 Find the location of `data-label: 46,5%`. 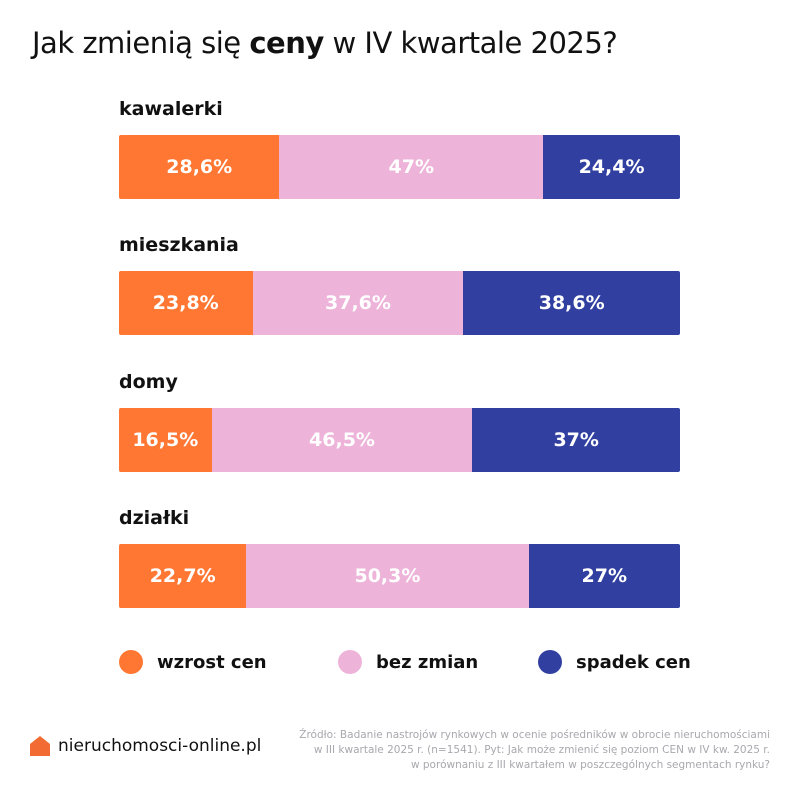

data-label: 46,5% is located at coordinates (342, 440).